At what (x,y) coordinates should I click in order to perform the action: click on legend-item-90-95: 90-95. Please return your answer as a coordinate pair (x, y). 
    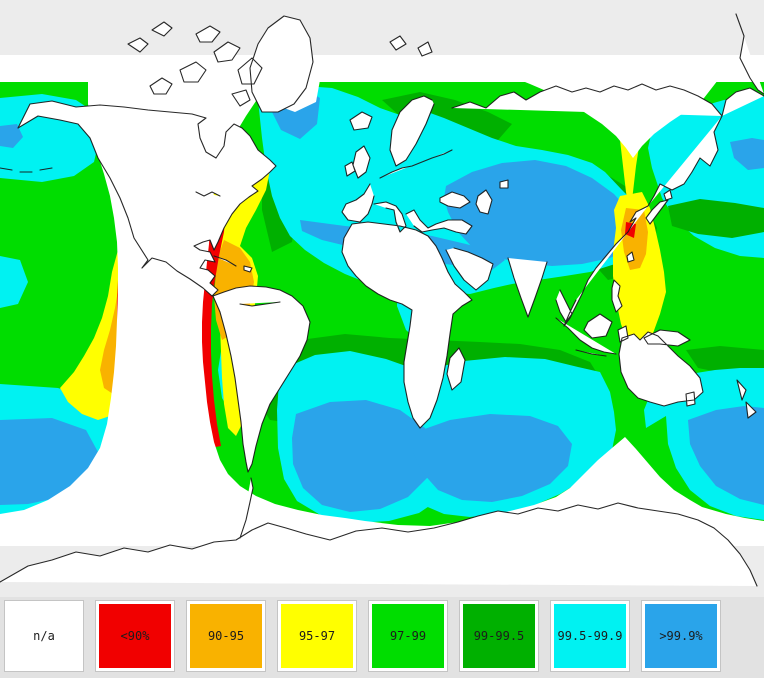
    Looking at the image, I should click on (226, 636).